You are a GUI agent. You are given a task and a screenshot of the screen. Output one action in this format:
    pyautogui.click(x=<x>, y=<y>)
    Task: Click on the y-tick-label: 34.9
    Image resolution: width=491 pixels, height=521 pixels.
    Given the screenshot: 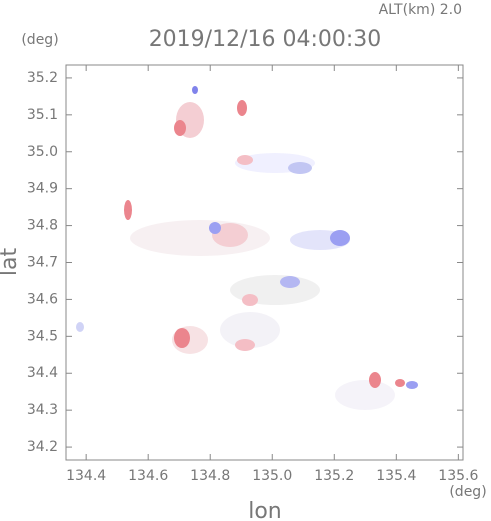 What is the action you would take?
    pyautogui.click(x=42, y=189)
    